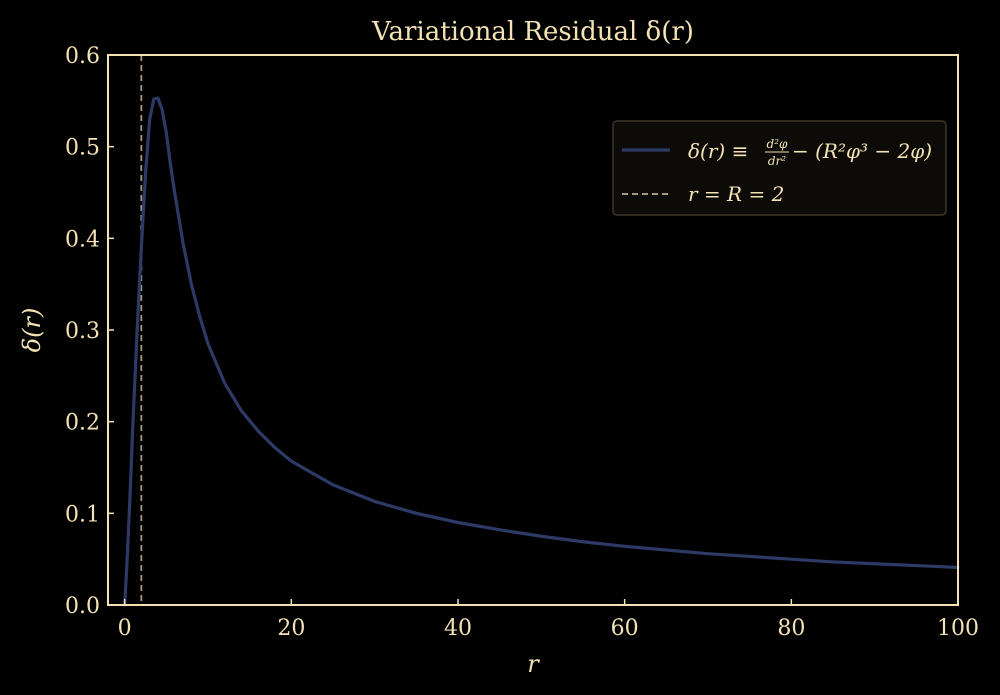 The height and width of the screenshot is (695, 1000). I want to click on y-axis-label: δ(r), so click(32, 330).